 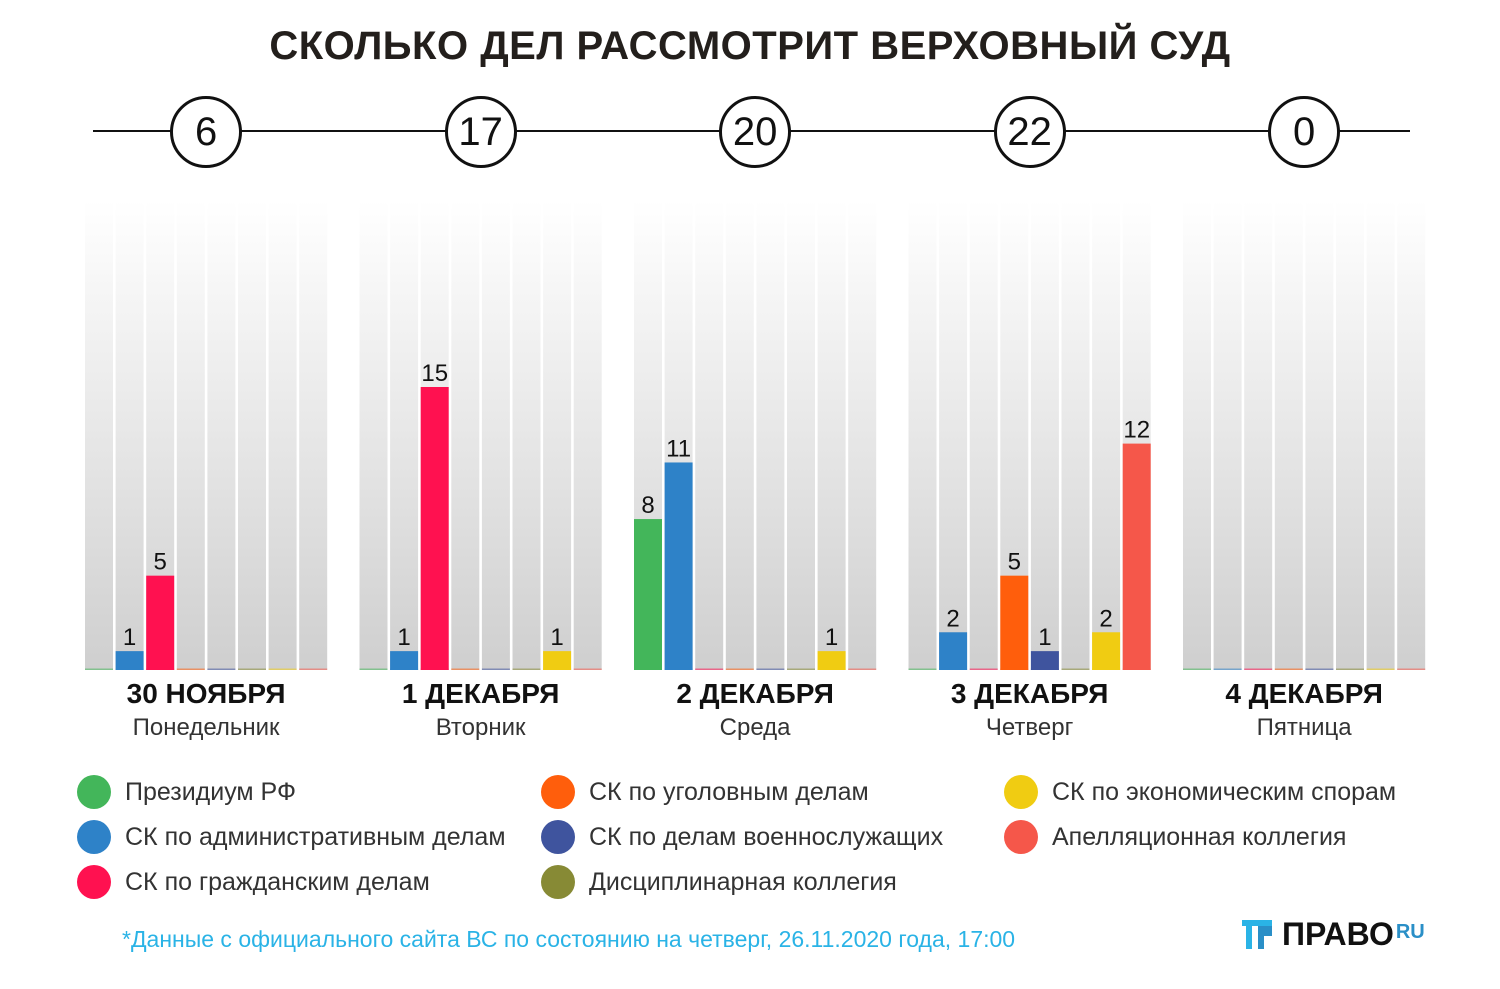 I want to click on day-weekday-label: Пятница, so click(x=1304, y=727).